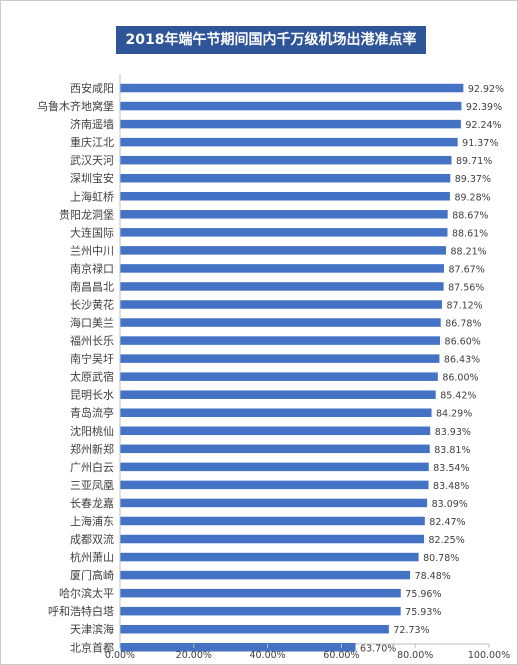 This screenshot has width=518, height=665. What do you see at coordinates (92, 521) in the screenshot?
I see `category-label: 上海浦东` at bounding box center [92, 521].